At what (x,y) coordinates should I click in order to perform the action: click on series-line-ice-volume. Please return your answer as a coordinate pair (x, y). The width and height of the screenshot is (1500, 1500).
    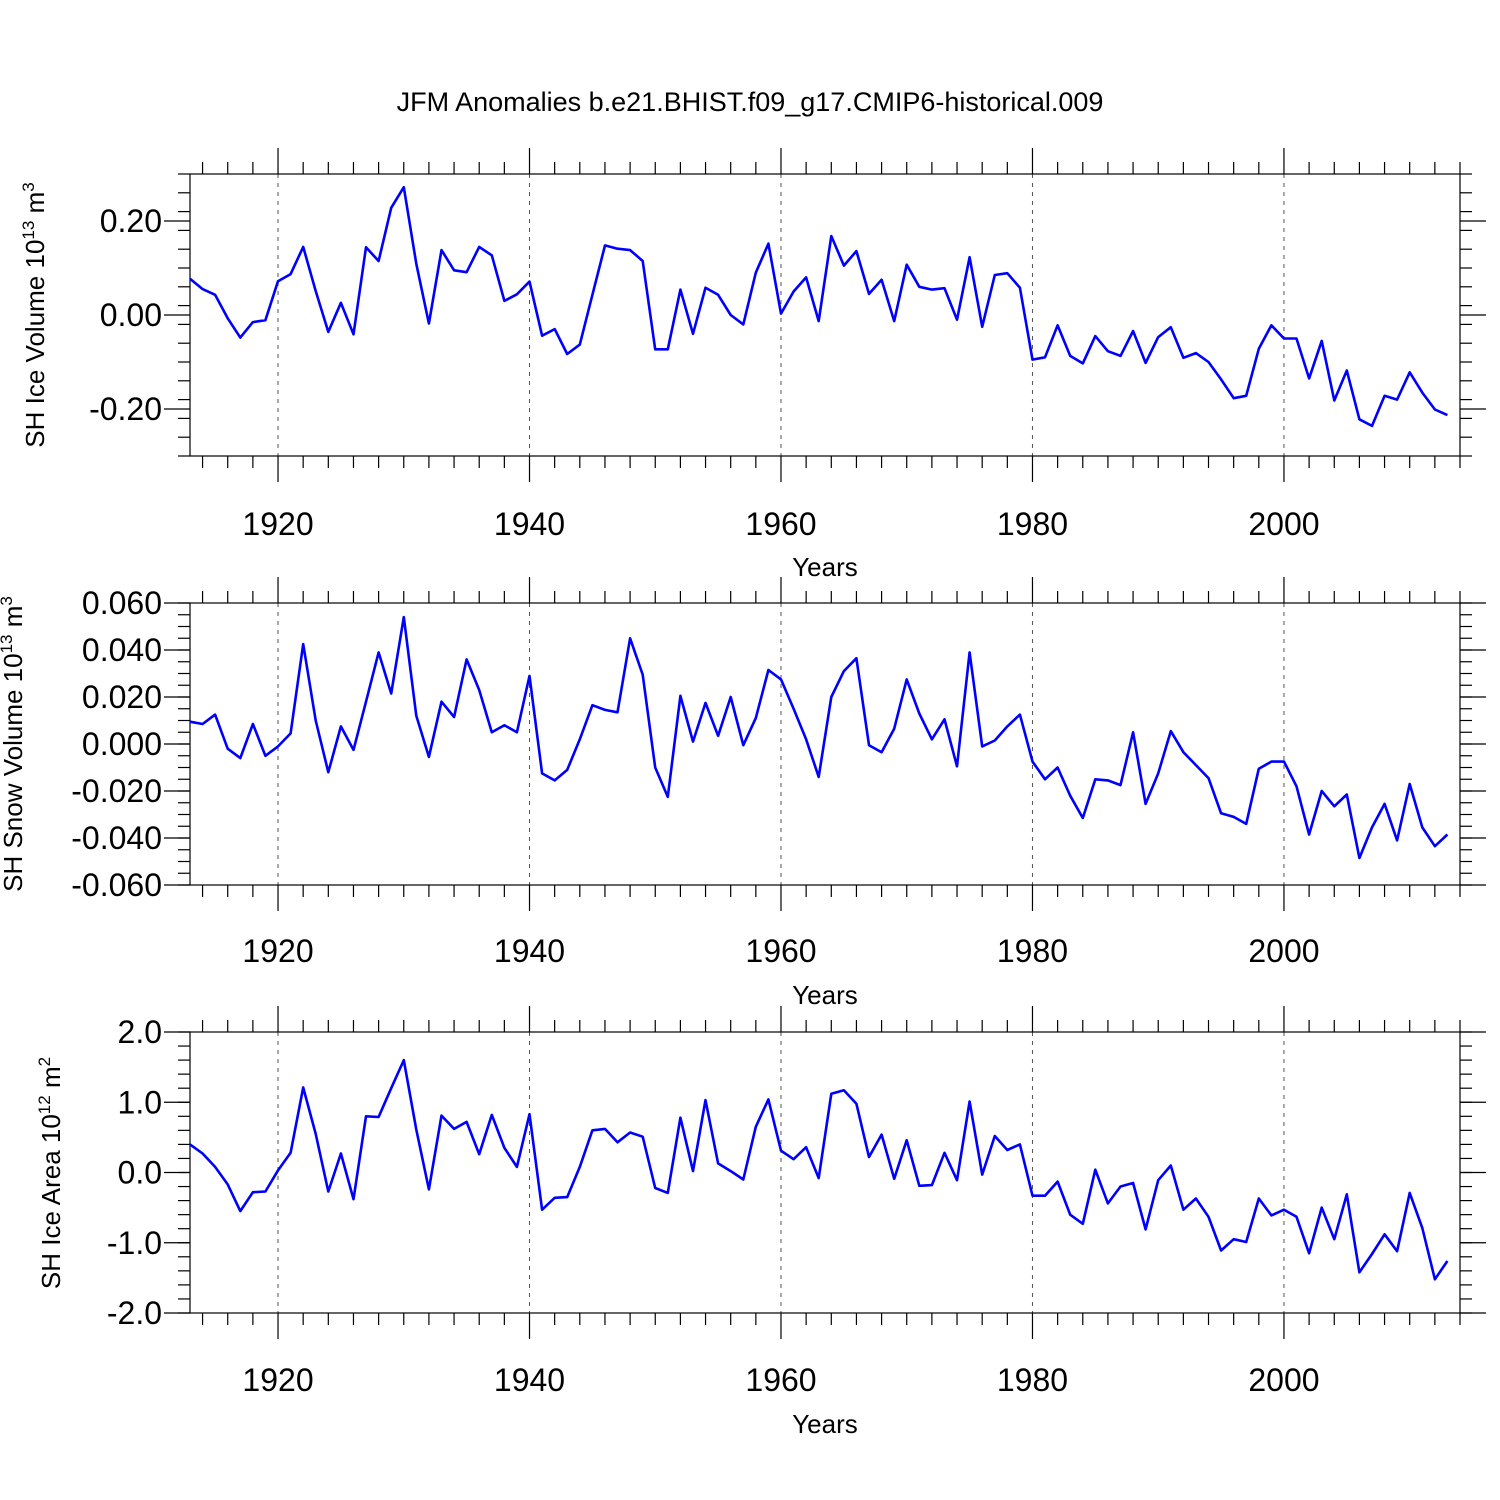
    Looking at the image, I should click on (818, 306).